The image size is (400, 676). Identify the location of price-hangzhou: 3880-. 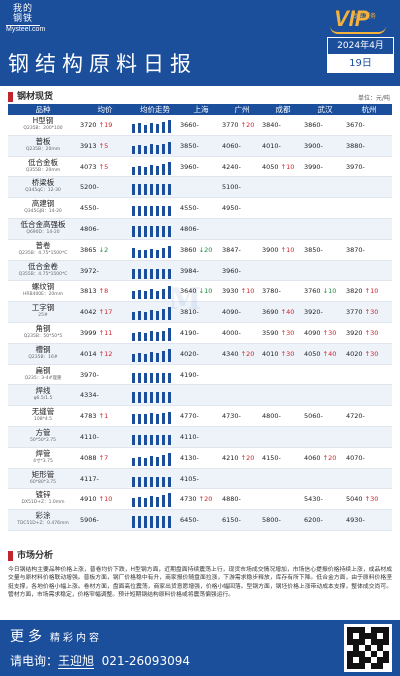
(355, 146).